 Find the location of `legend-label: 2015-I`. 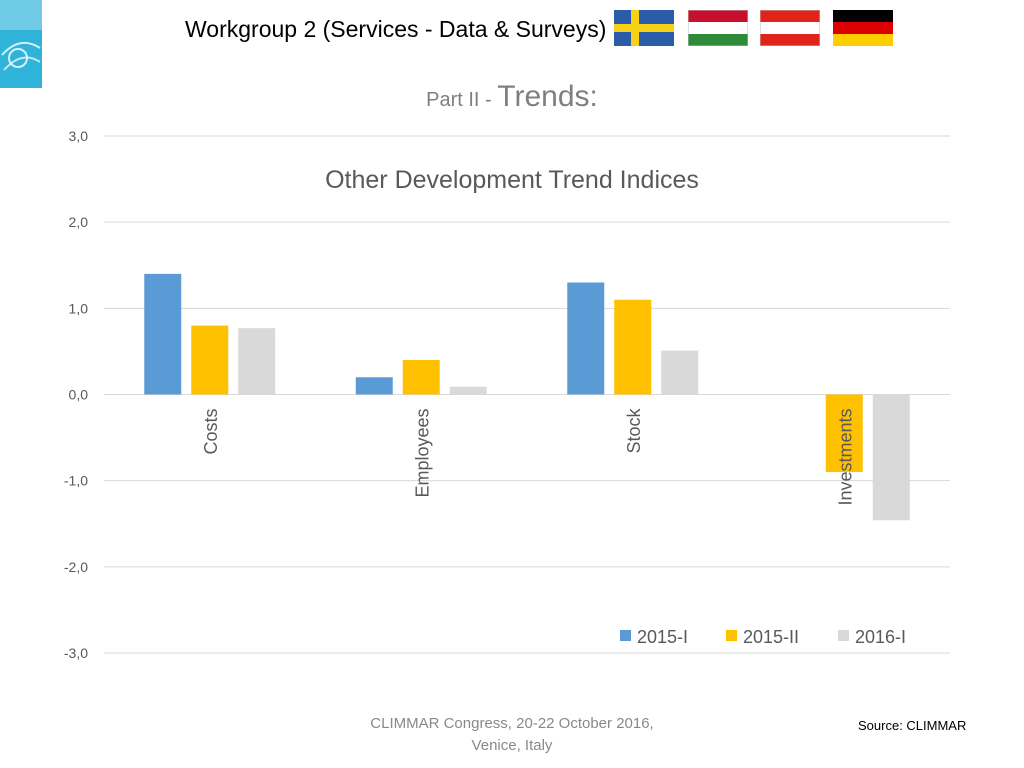

legend-label: 2015-I is located at coordinates (662, 637).